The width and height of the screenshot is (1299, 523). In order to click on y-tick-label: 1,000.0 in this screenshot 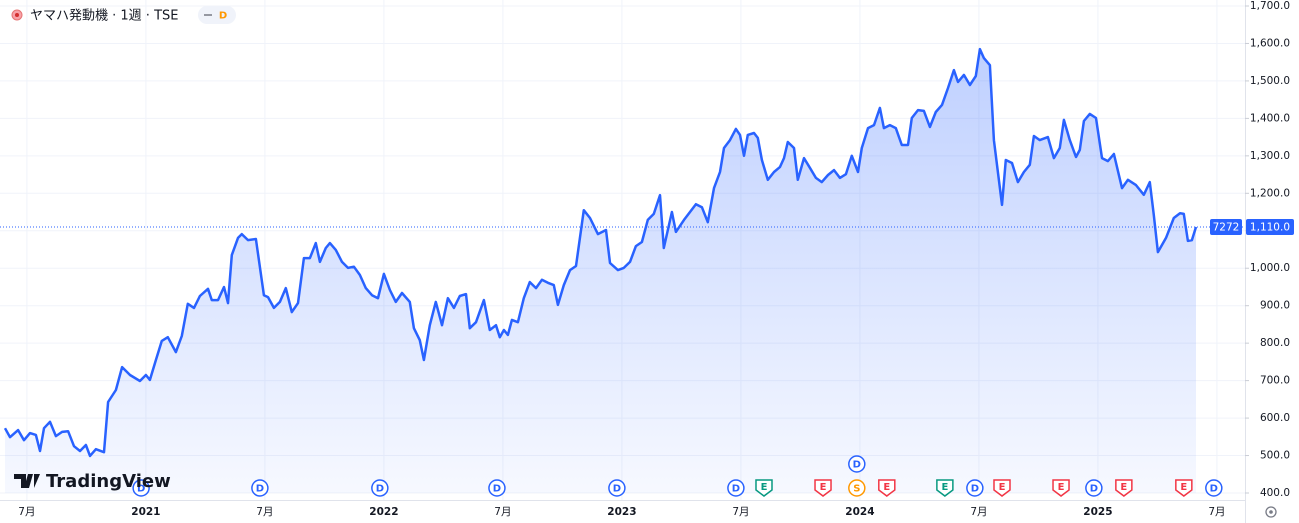, I will do `click(1270, 268)`.